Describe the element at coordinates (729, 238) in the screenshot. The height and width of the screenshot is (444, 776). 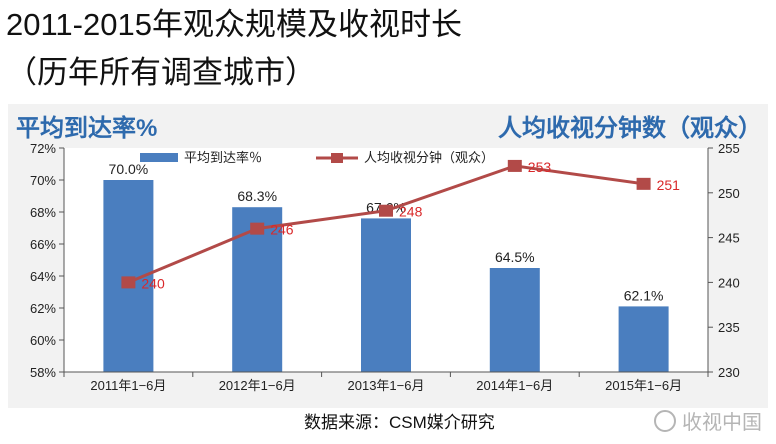
I see `right-tick-label: 245` at that location.